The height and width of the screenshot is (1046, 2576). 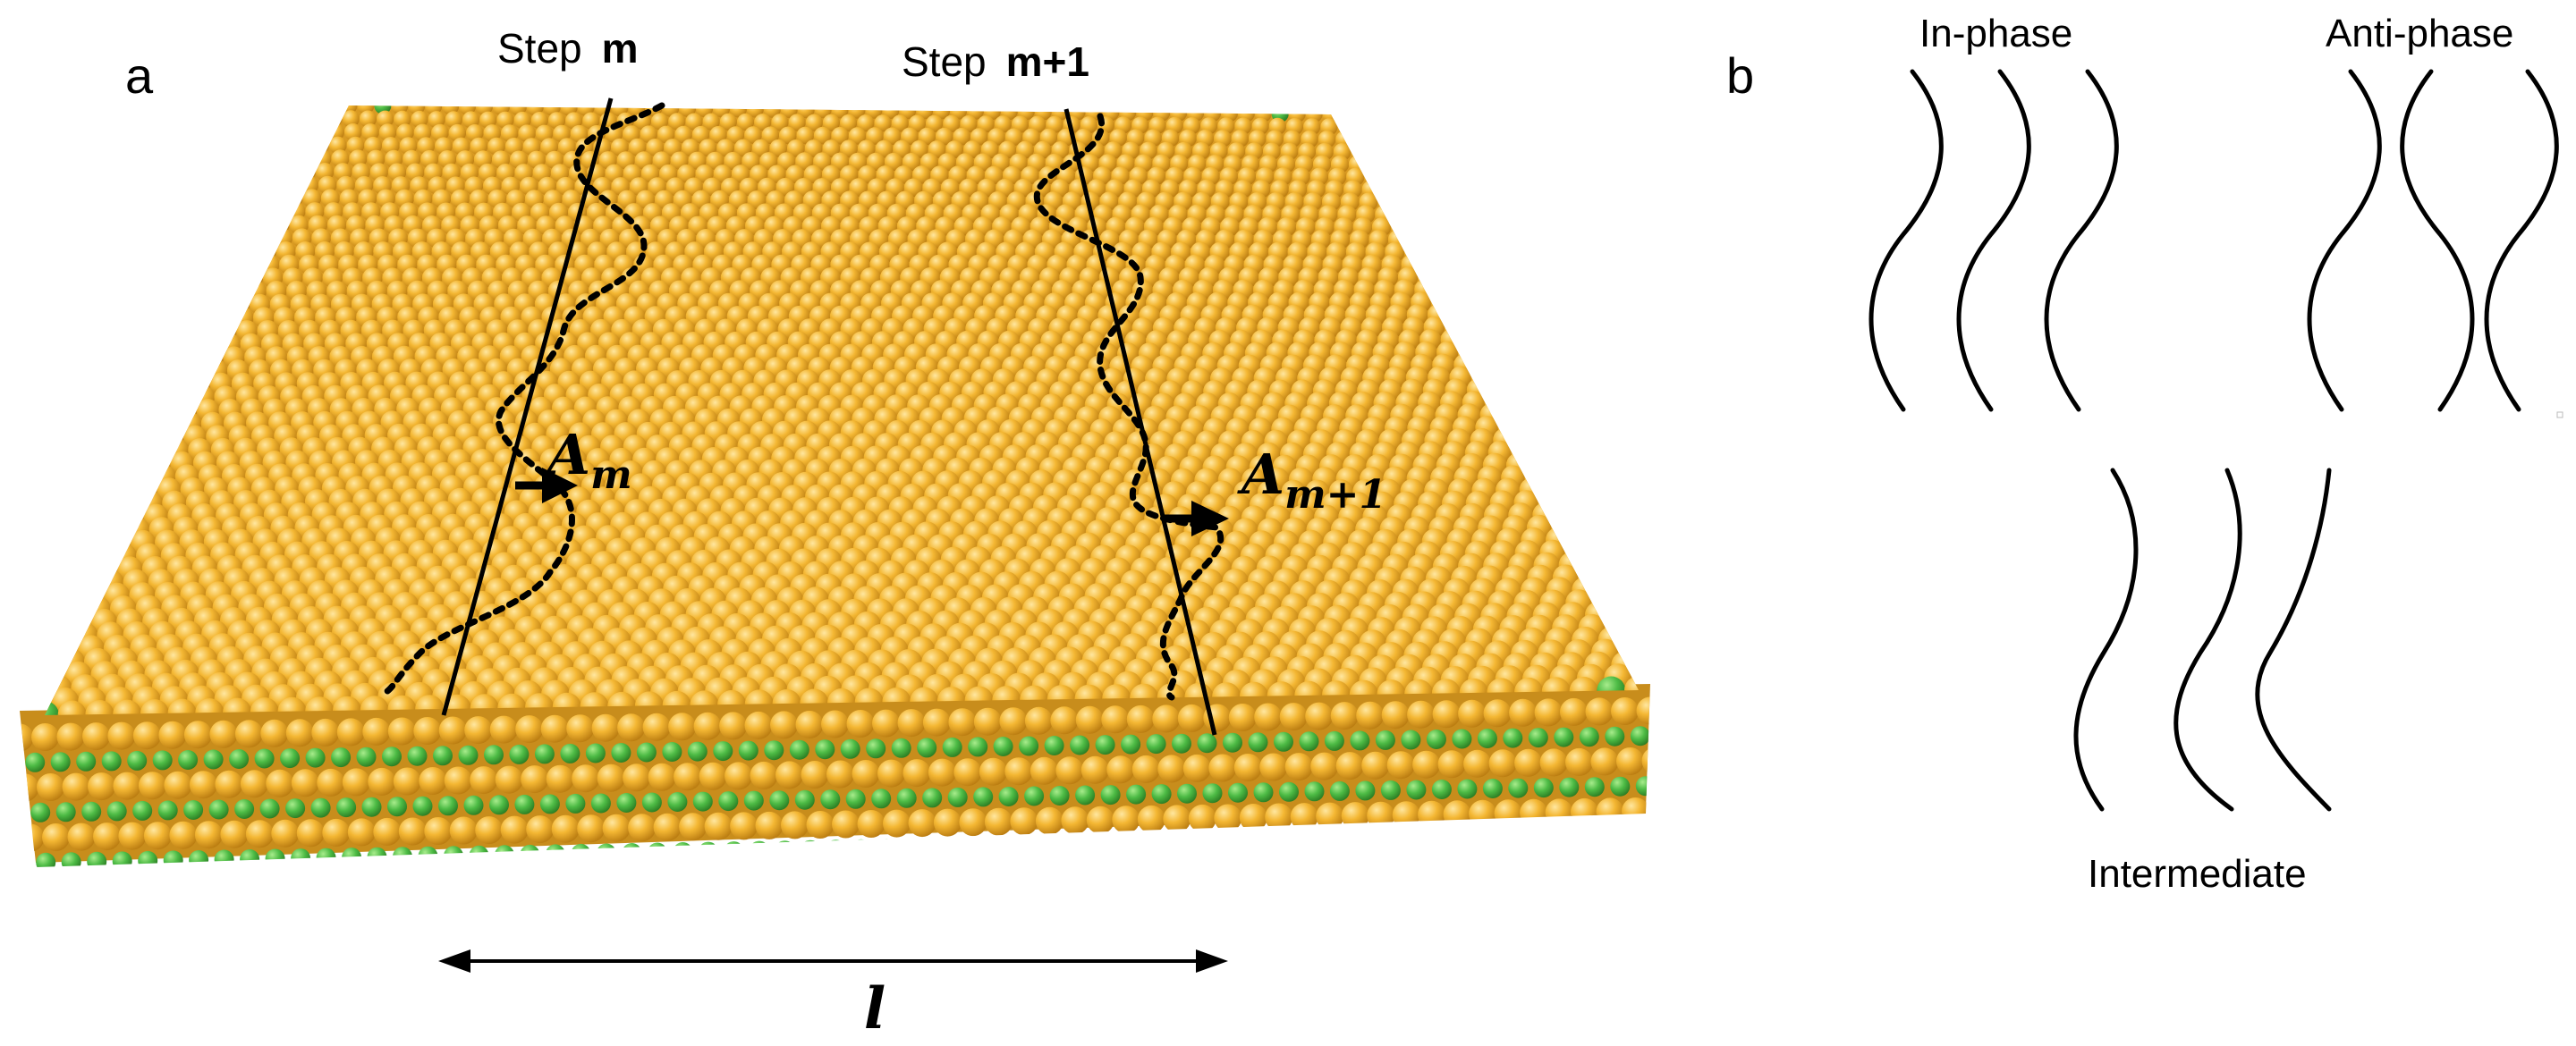 I want to click on anti-phase-label: Anti-phase, so click(x=2419, y=33).